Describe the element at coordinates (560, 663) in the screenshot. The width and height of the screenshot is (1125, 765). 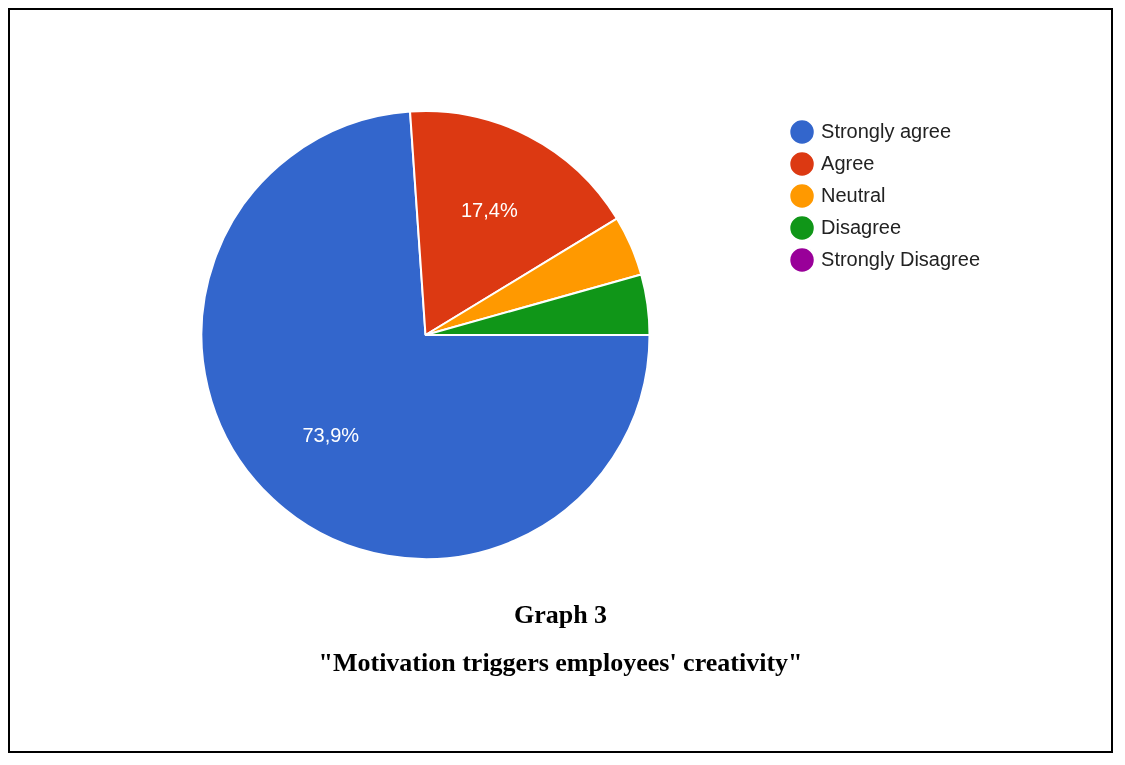
I see `text: "Motivation triggers employees' creativity"` at that location.